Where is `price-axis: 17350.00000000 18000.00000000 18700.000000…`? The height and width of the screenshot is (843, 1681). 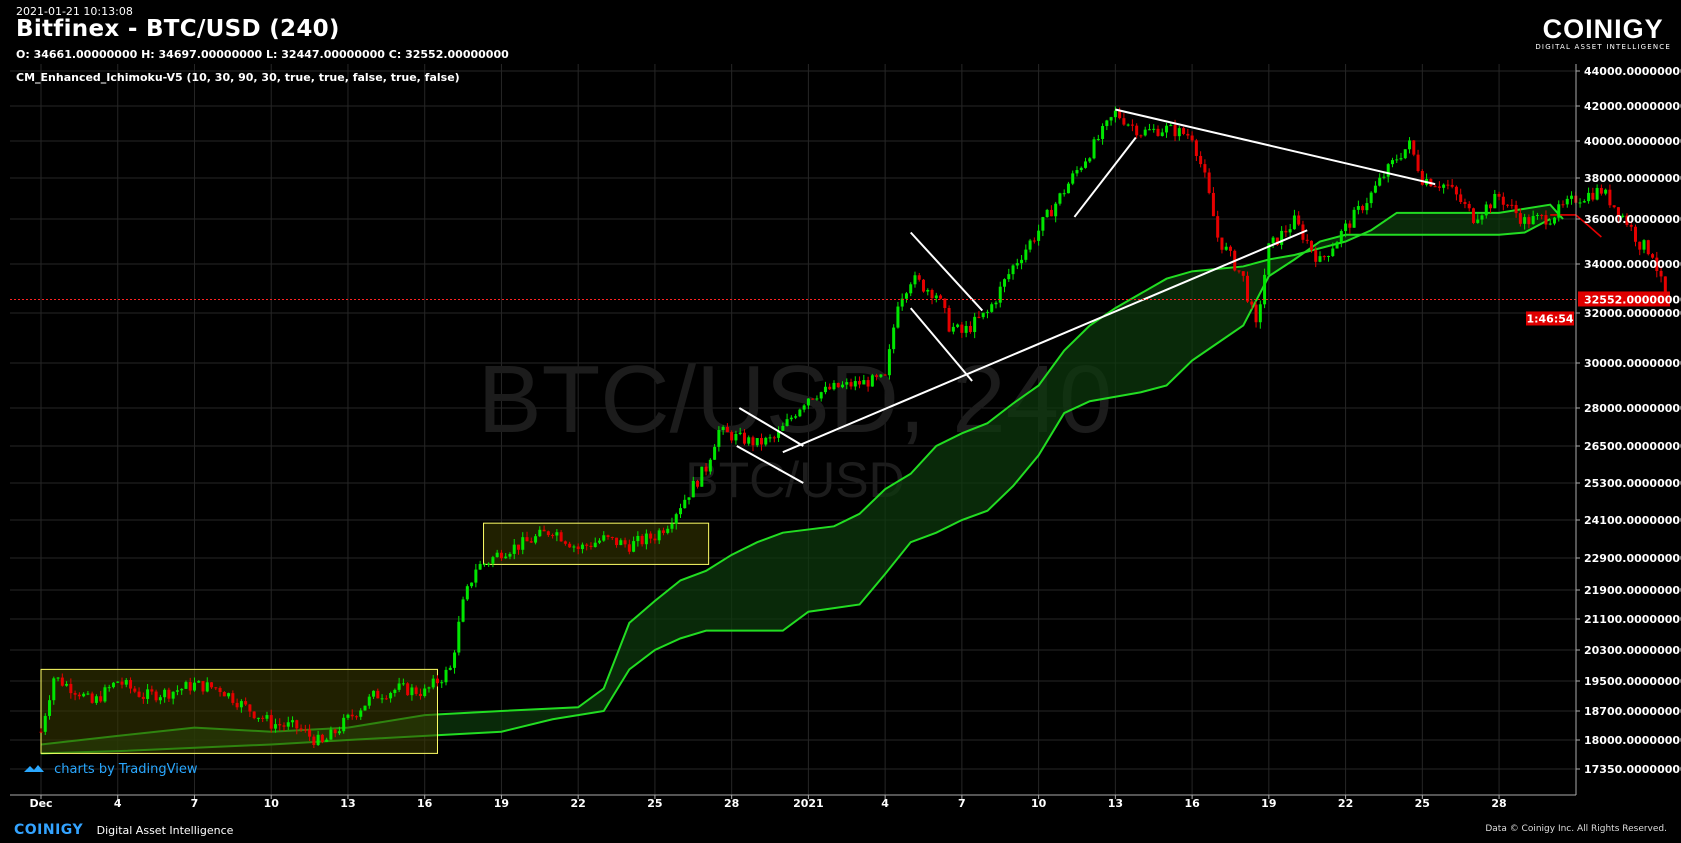
price-axis: 17350.00000000 18000.00000000 18700.000000… is located at coordinates (1628, 429).